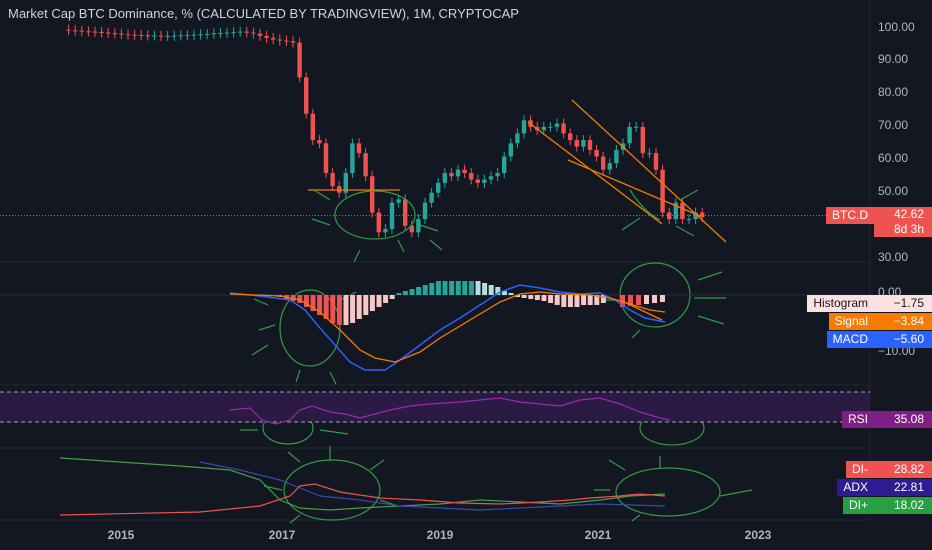 The width and height of the screenshot is (932, 550). What do you see at coordinates (903, 339) in the screenshot?
I see `macd-value: −5.60` at bounding box center [903, 339].